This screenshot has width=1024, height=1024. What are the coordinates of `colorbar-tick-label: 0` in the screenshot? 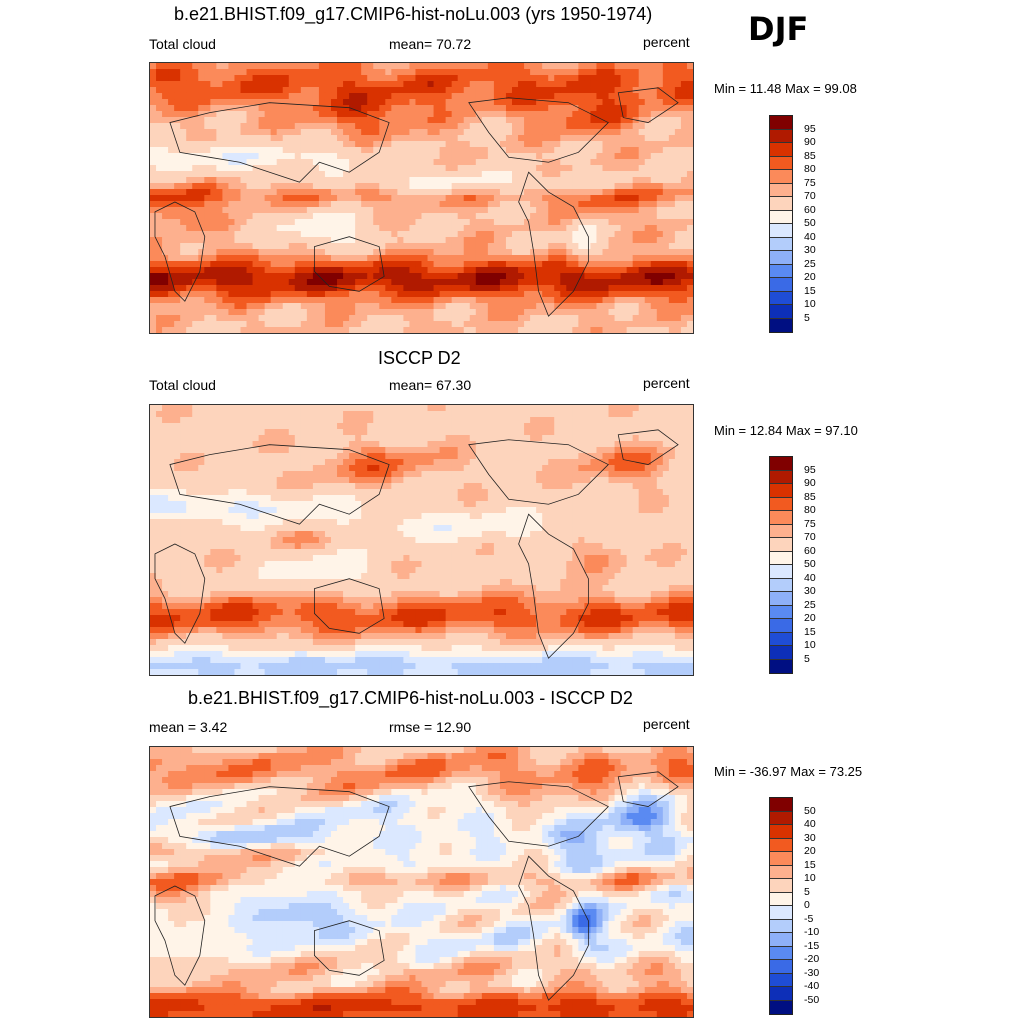 It's located at (807, 905).